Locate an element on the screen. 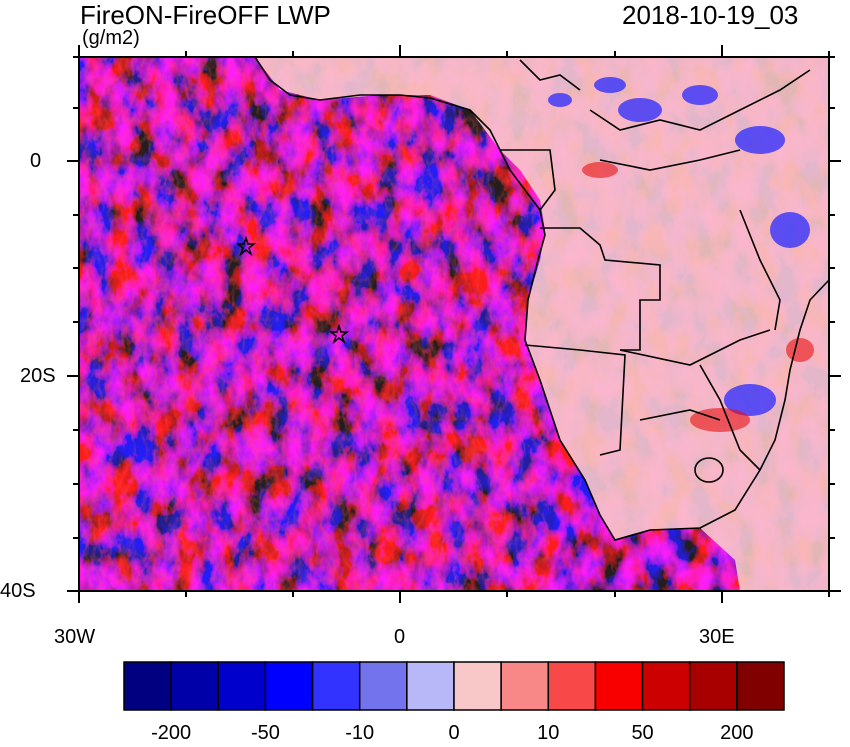 Image resolution: width=850 pixels, height=747 pixels. colorbar-label: 10 is located at coordinates (548, 733).